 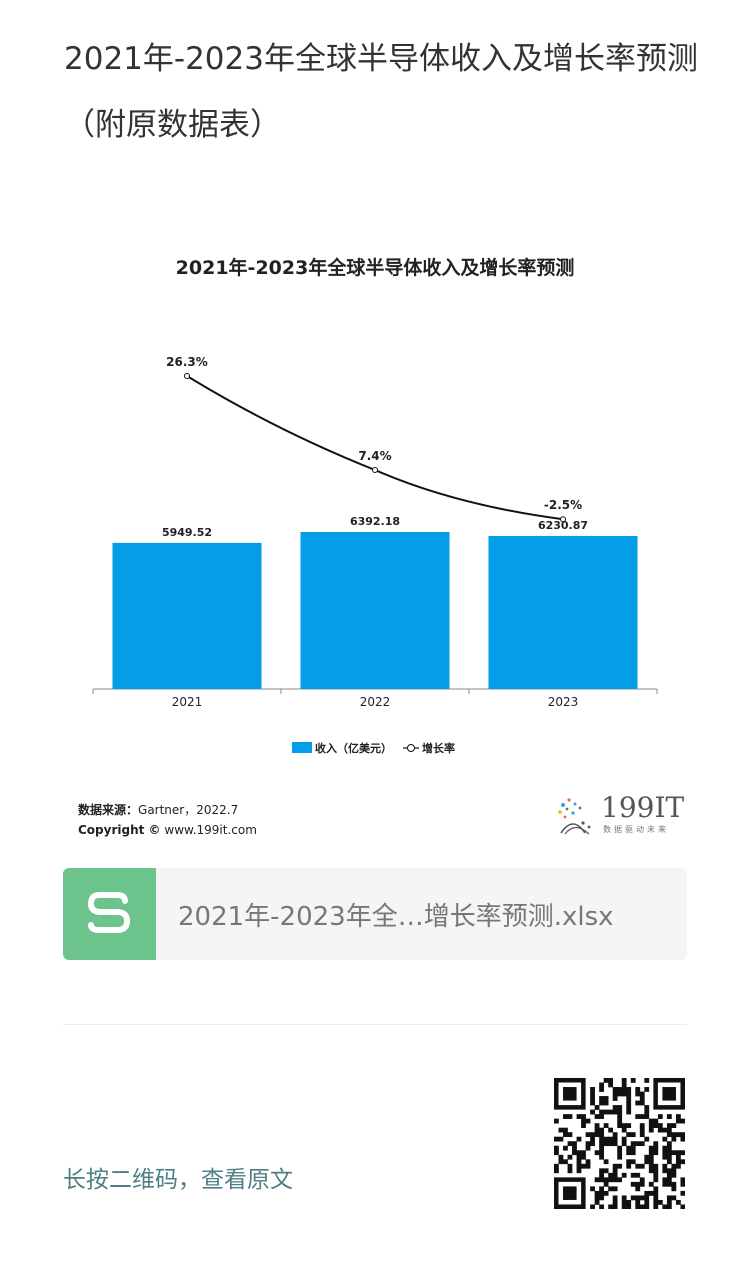 I want to click on divider, so click(x=375, y=1024).